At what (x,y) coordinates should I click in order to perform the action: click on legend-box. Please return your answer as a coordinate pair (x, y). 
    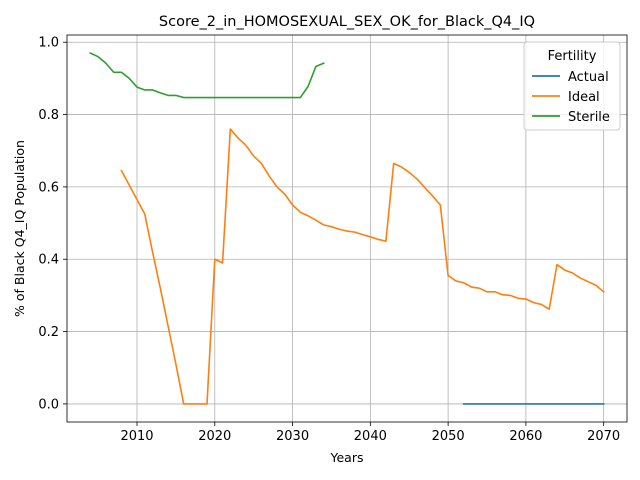
    Looking at the image, I should click on (572, 86).